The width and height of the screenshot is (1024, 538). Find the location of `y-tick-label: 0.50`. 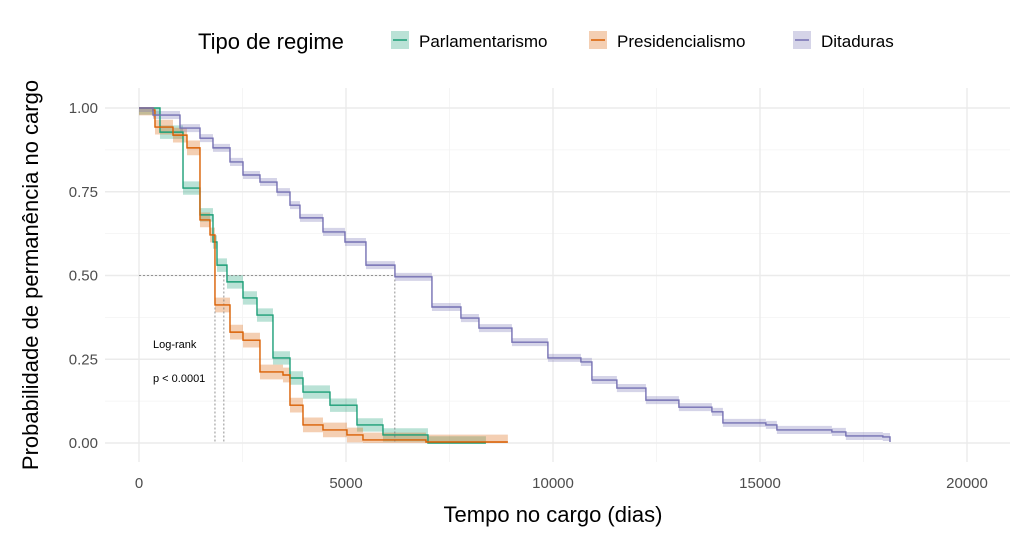

y-tick-label: 0.50 is located at coordinates (83, 276).